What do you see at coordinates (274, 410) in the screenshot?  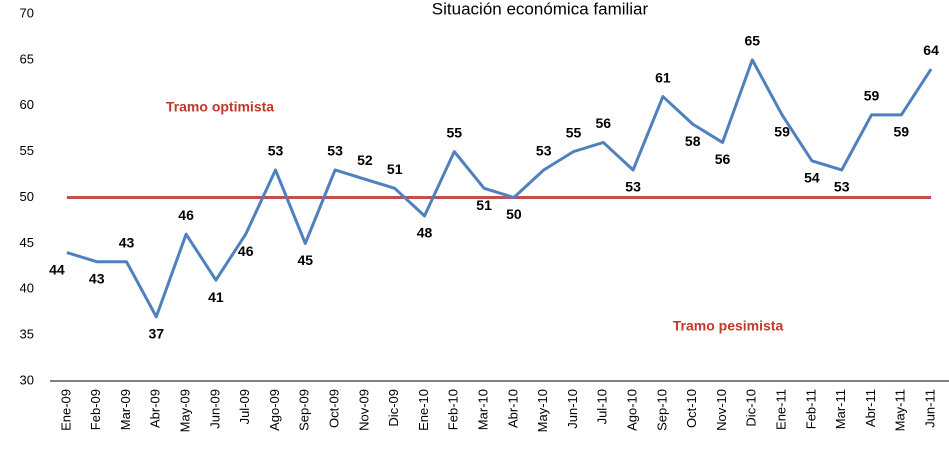 I see `x-tick-label: Ago-09` at bounding box center [274, 410].